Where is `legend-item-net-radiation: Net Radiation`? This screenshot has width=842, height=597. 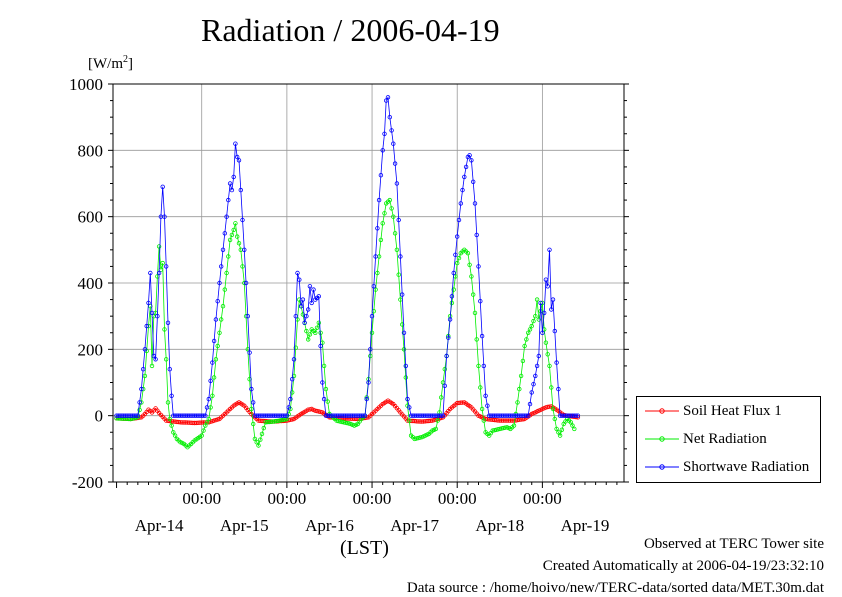 legend-item-net-radiation: Net Radiation is located at coordinates (706, 439).